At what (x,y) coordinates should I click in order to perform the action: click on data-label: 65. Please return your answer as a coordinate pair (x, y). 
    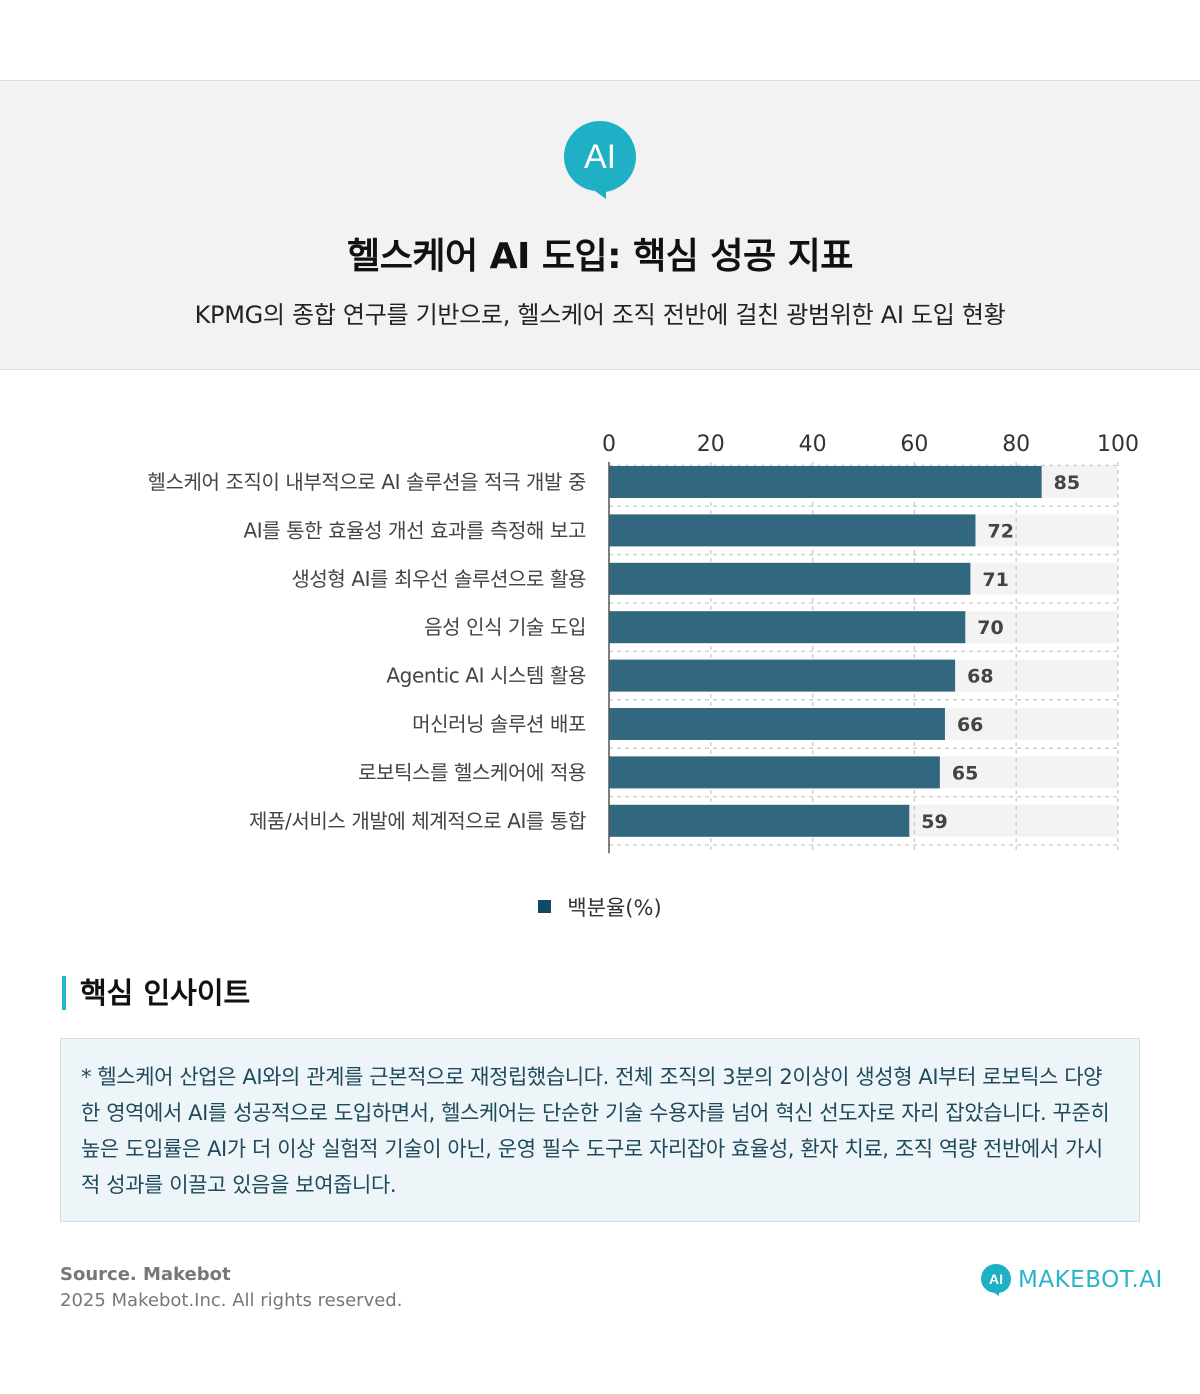
    Looking at the image, I should click on (965, 773).